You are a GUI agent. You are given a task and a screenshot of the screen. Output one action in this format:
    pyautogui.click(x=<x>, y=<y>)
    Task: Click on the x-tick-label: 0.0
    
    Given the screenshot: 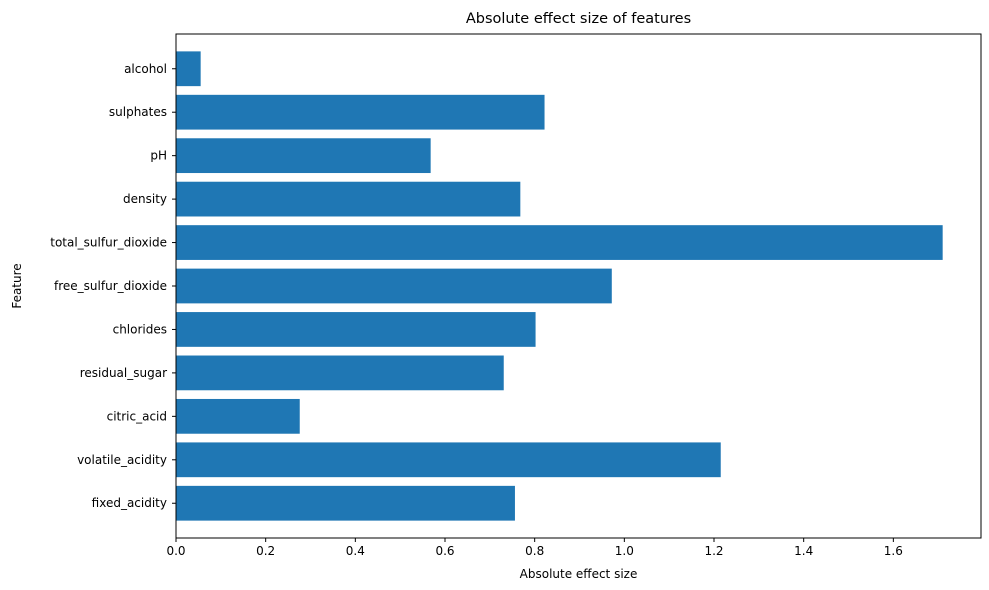 What is the action you would take?
    pyautogui.click(x=175, y=551)
    